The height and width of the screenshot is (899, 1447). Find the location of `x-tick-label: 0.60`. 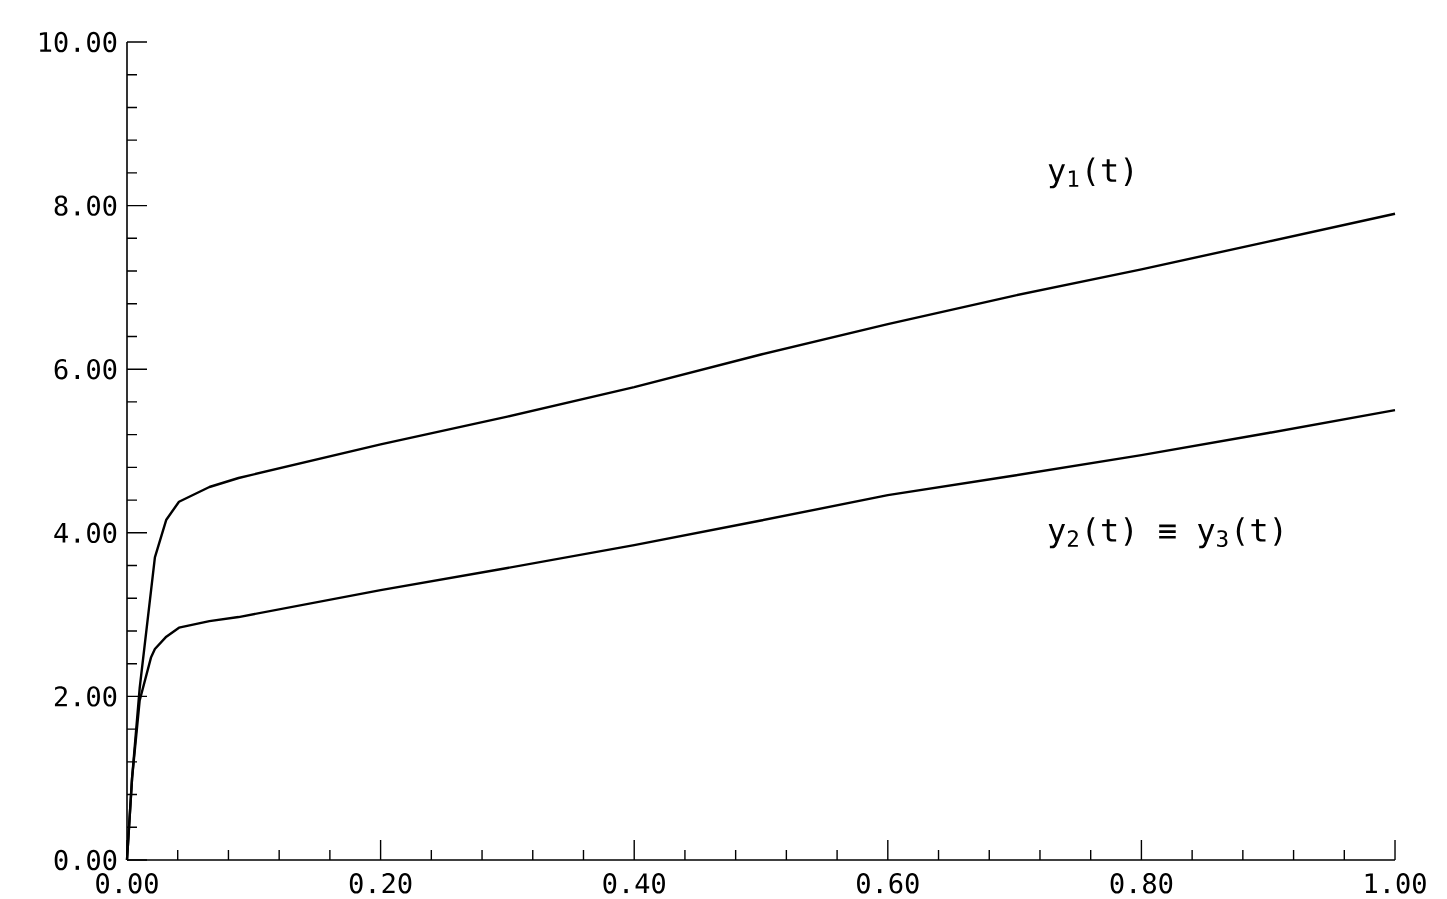

x-tick-label: 0.60 is located at coordinates (888, 883).